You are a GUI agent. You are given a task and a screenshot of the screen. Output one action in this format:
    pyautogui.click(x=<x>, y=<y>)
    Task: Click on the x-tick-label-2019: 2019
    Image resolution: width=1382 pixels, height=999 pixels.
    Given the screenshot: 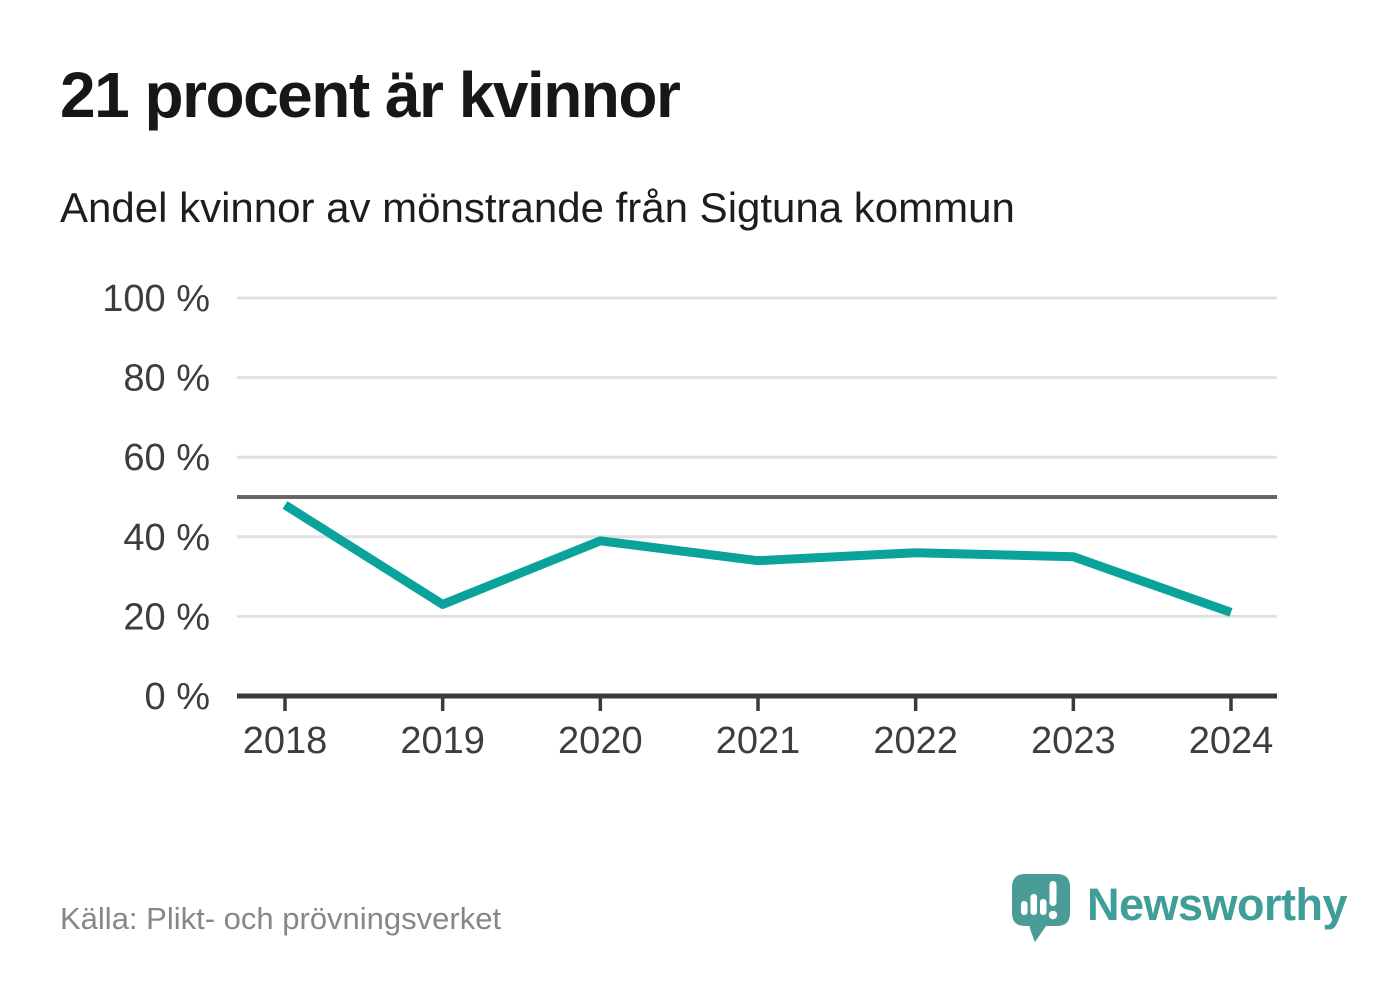 What is the action you would take?
    pyautogui.click(x=442, y=741)
    